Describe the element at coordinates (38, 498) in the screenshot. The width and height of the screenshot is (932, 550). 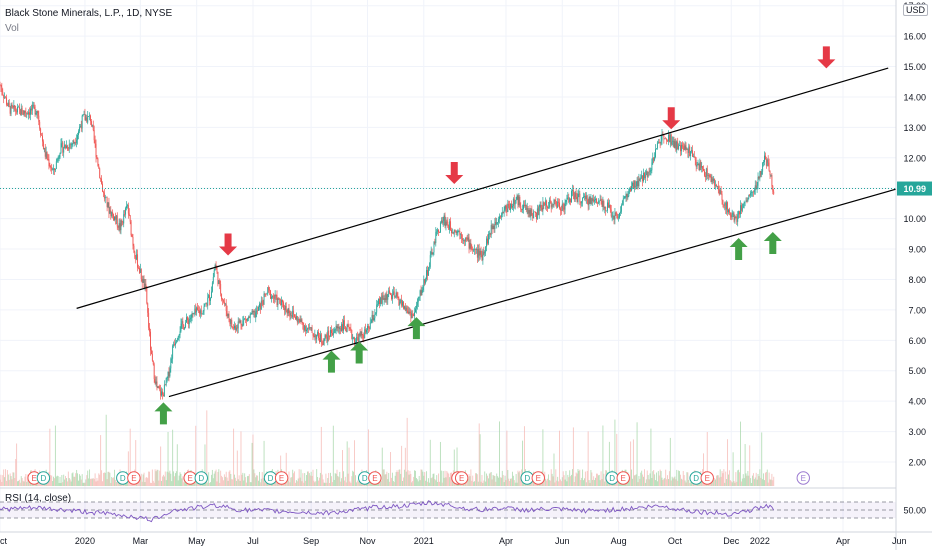
I see `rsi-label: RSI (14, close)` at that location.